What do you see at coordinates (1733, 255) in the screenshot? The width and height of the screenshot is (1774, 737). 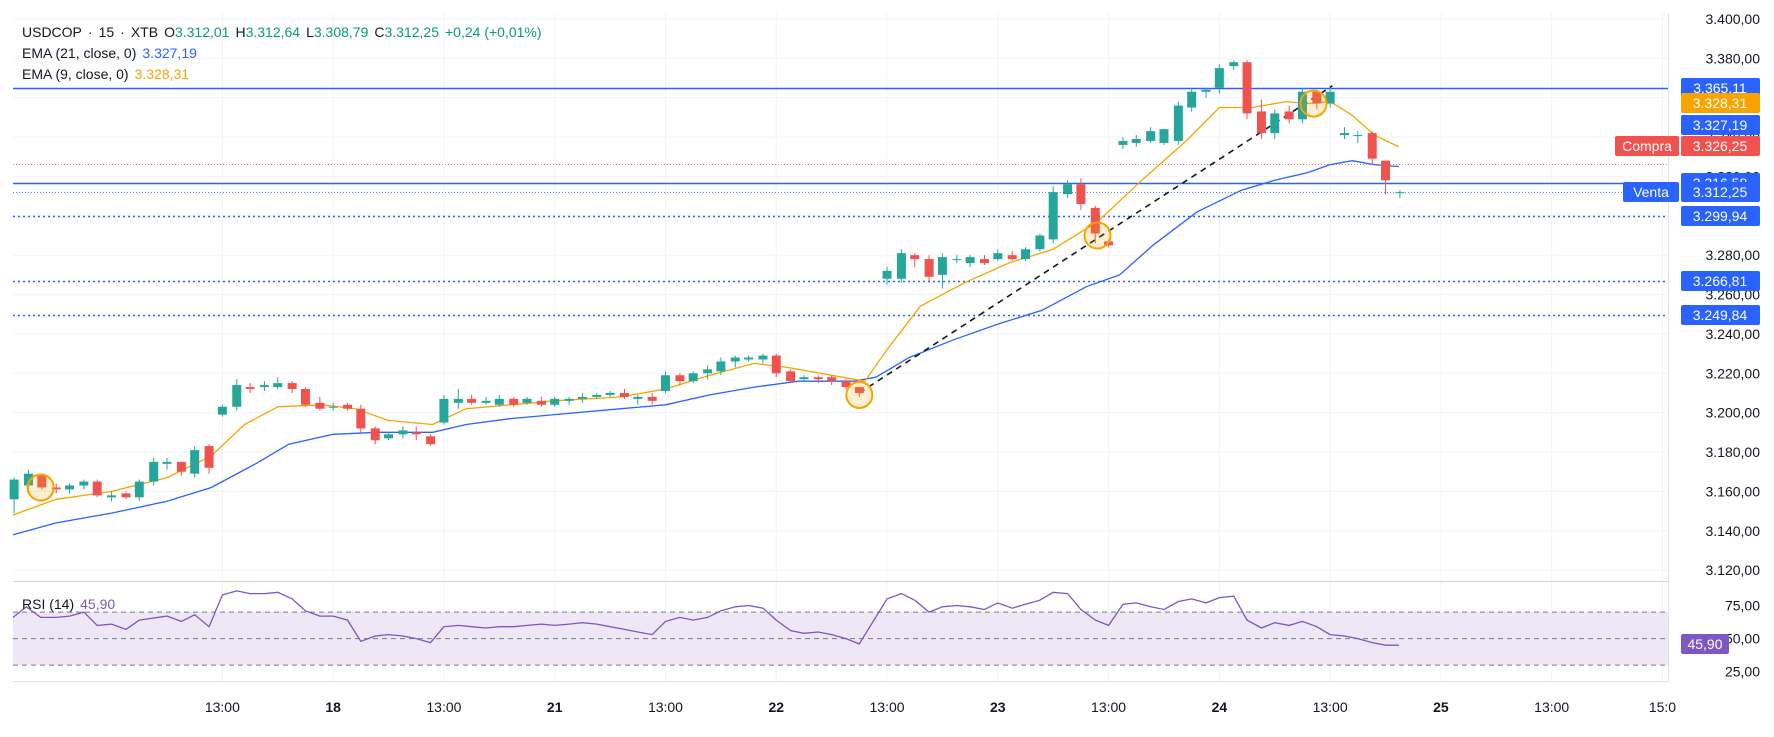 I see `price-tick-label: 3.280,00` at bounding box center [1733, 255].